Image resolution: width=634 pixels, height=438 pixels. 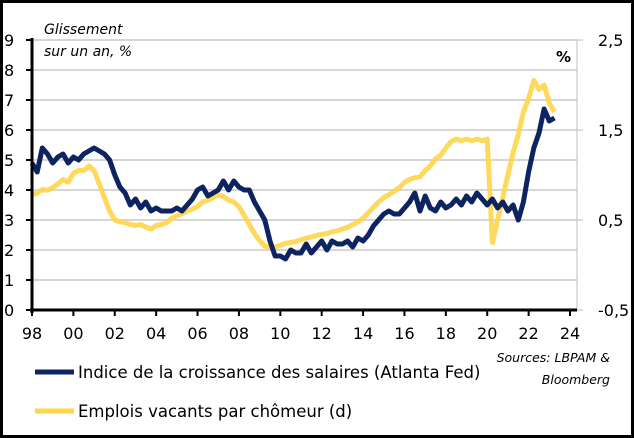 I want to click on left-axis-annotation-line2: sur un an, %, so click(x=88, y=52).